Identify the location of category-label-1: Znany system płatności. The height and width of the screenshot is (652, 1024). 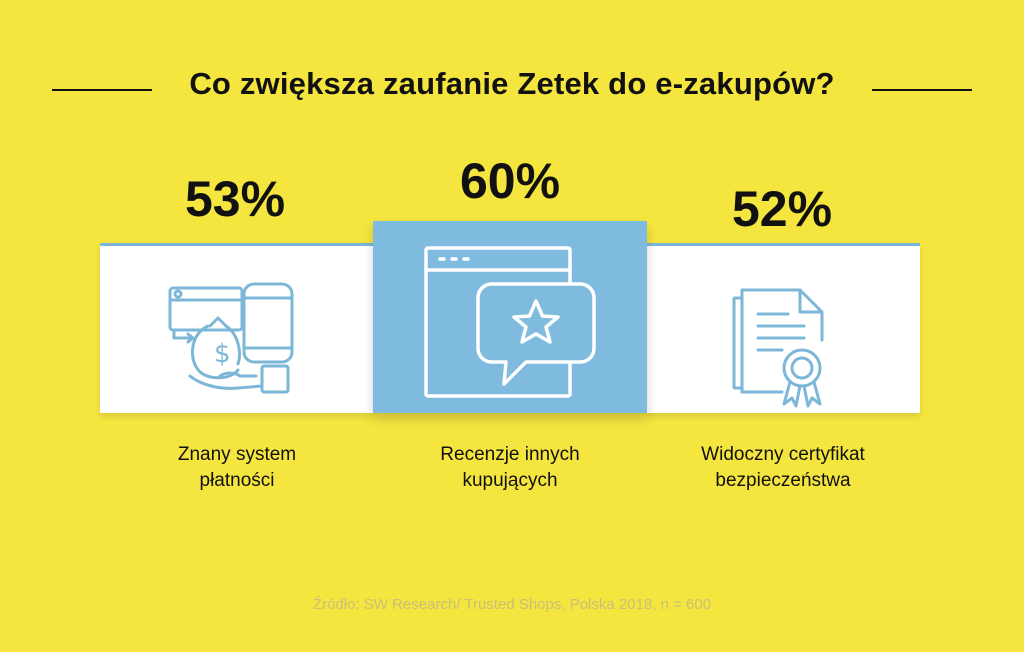
(237, 468).